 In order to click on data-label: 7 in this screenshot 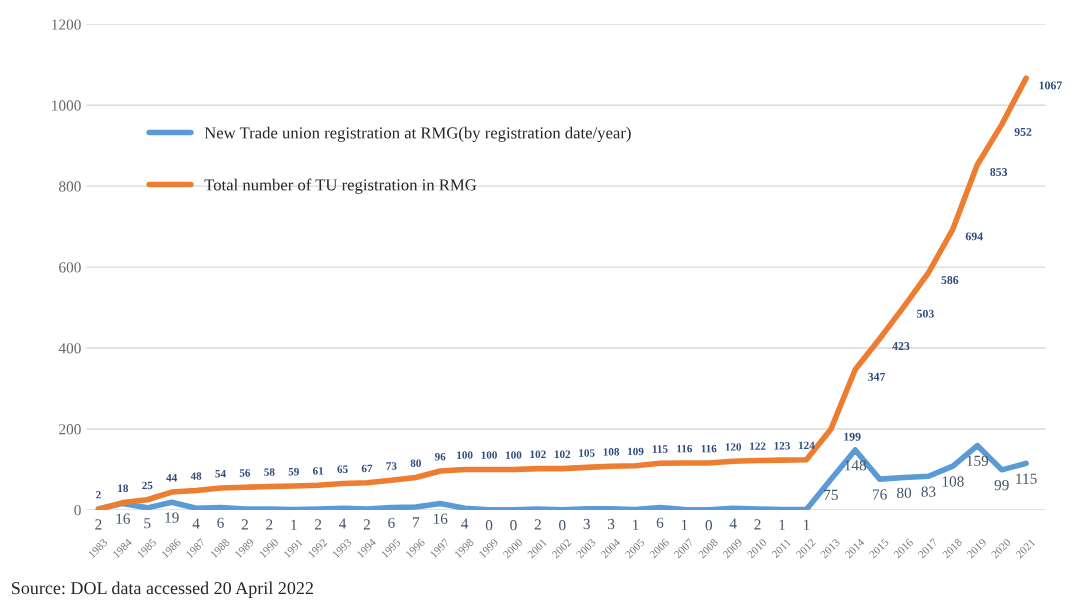, I will do `click(416, 522)`.